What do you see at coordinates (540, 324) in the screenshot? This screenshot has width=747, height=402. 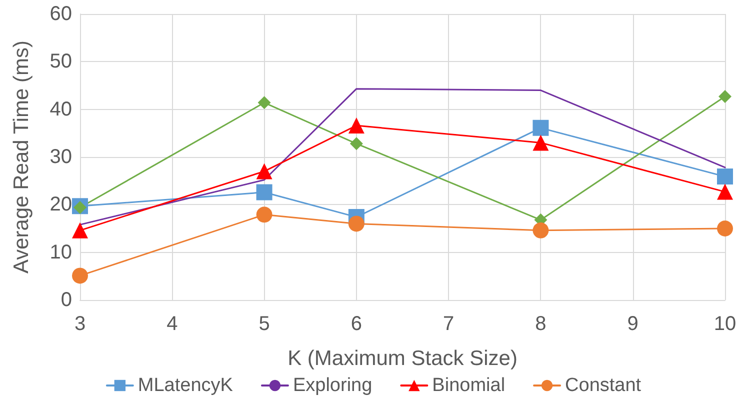 I see `x-tick-label: 8` at bounding box center [540, 324].